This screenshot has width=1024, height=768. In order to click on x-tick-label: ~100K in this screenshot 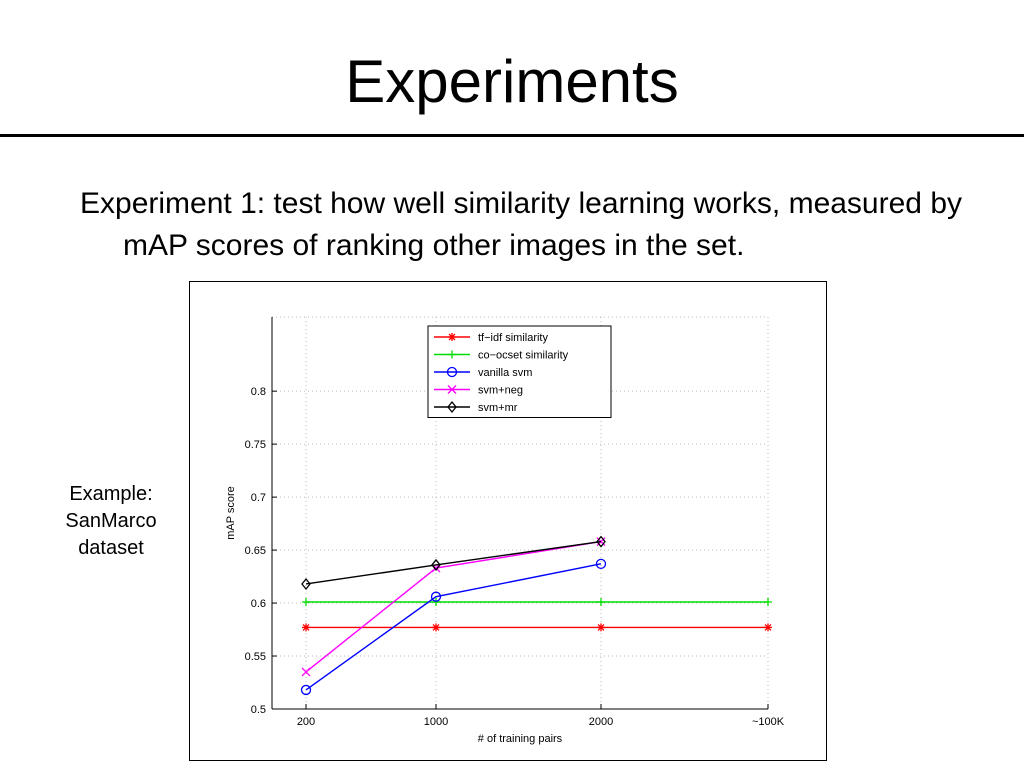, I will do `click(768, 722)`.